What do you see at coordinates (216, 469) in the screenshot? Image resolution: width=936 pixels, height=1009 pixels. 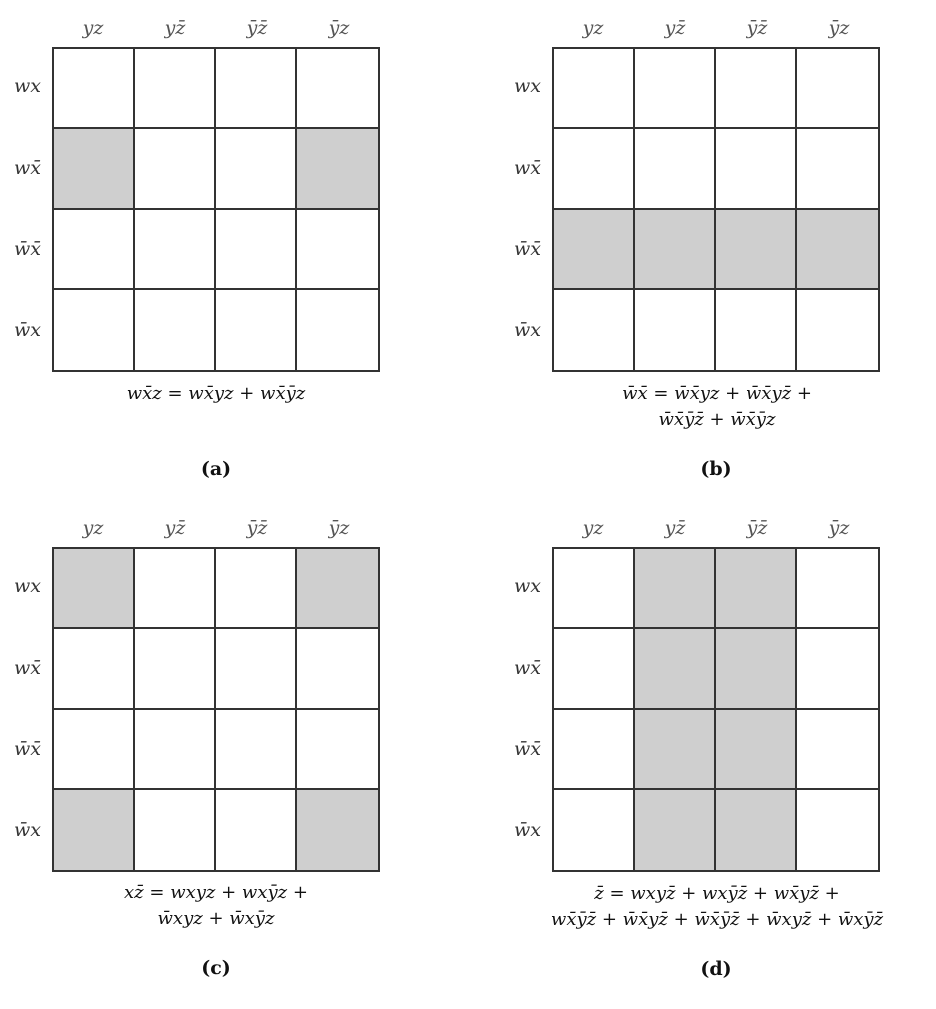 I see `panel-caption: (a)` at bounding box center [216, 469].